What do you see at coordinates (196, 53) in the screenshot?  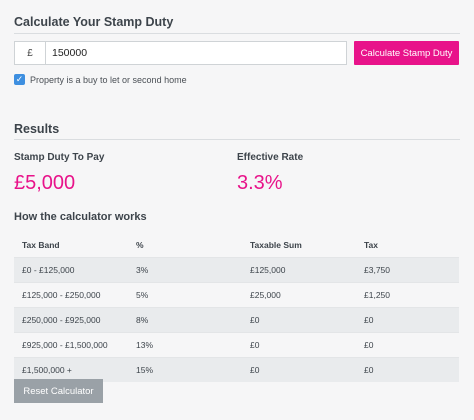 I see `property-price-input` at bounding box center [196, 53].